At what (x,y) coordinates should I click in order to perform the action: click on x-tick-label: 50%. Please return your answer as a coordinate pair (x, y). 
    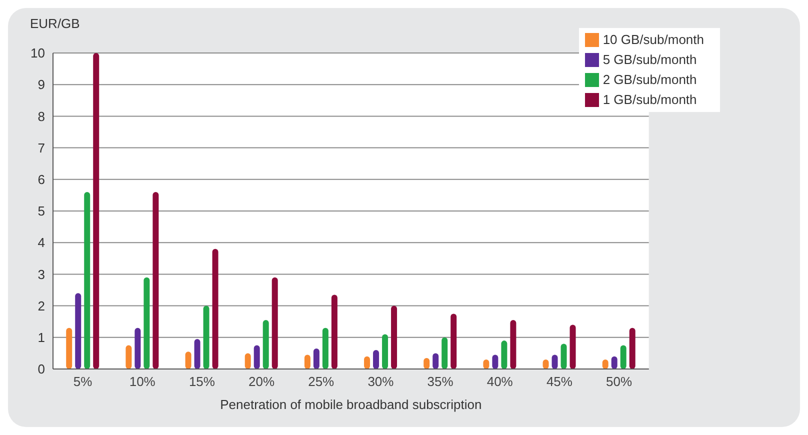
    Looking at the image, I should click on (619, 382).